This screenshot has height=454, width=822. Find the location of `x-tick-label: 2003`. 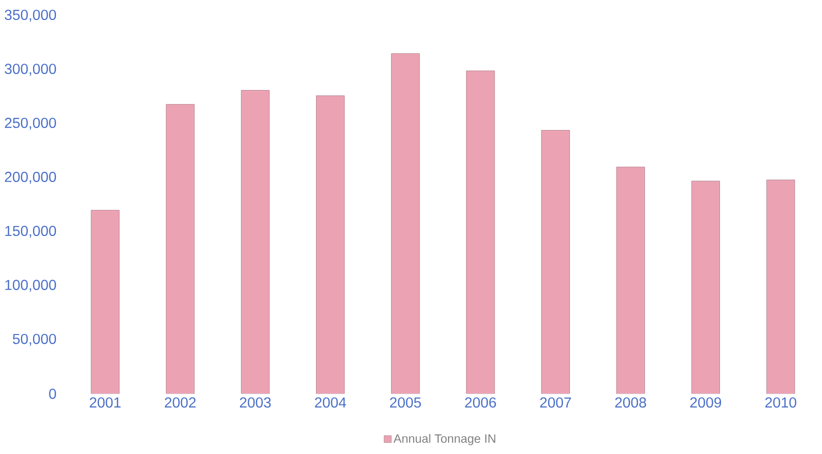

x-tick-label: 2003 is located at coordinates (255, 402).